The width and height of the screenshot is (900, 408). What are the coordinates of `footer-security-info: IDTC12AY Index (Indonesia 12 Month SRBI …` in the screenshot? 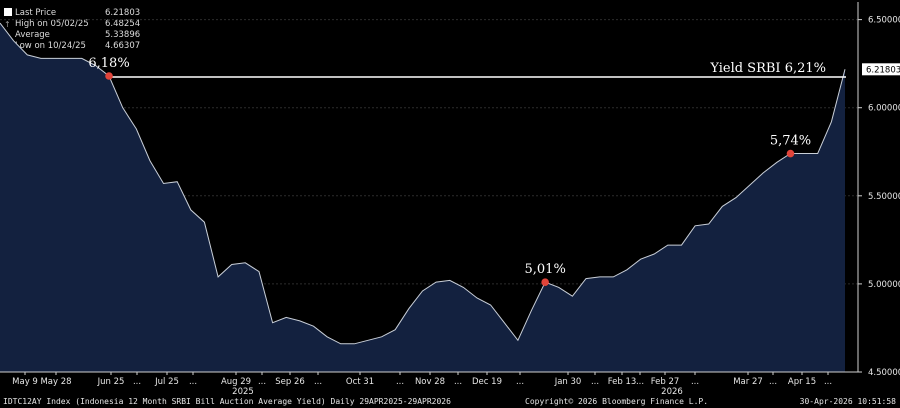 It's located at (227, 401).